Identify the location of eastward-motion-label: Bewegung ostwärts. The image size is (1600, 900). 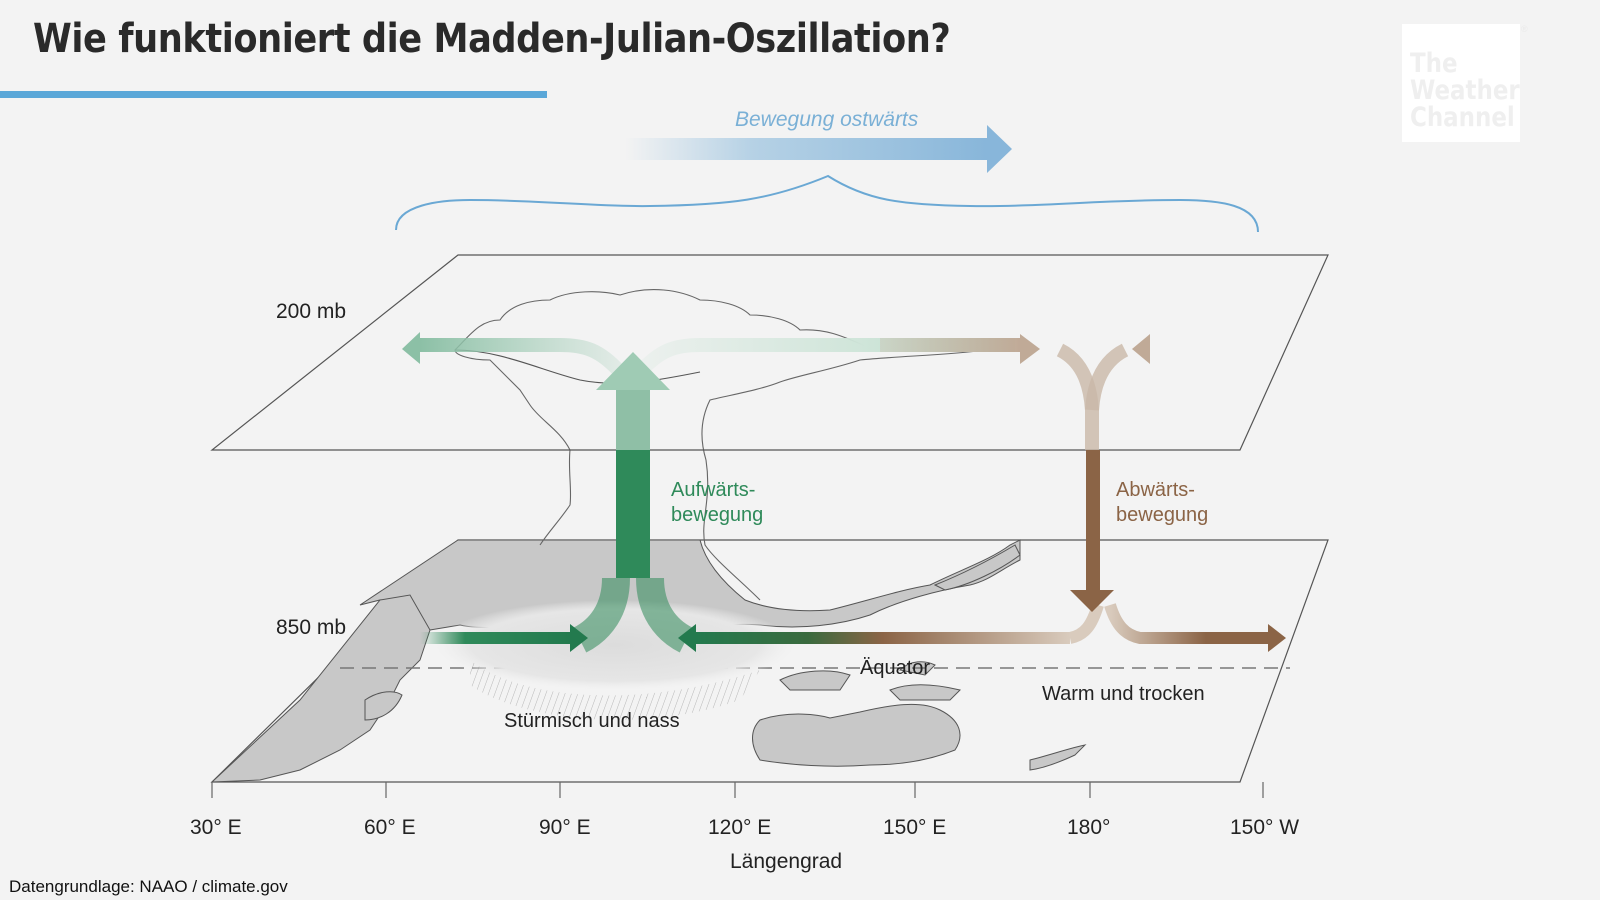
(827, 119).